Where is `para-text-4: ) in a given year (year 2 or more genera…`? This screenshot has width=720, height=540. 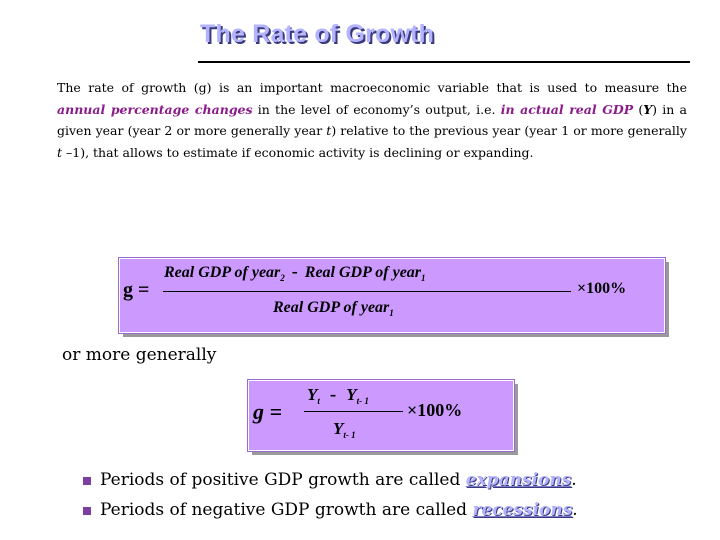 para-text-4: ) in a given year (year 2 or more genera… is located at coordinates (372, 120).